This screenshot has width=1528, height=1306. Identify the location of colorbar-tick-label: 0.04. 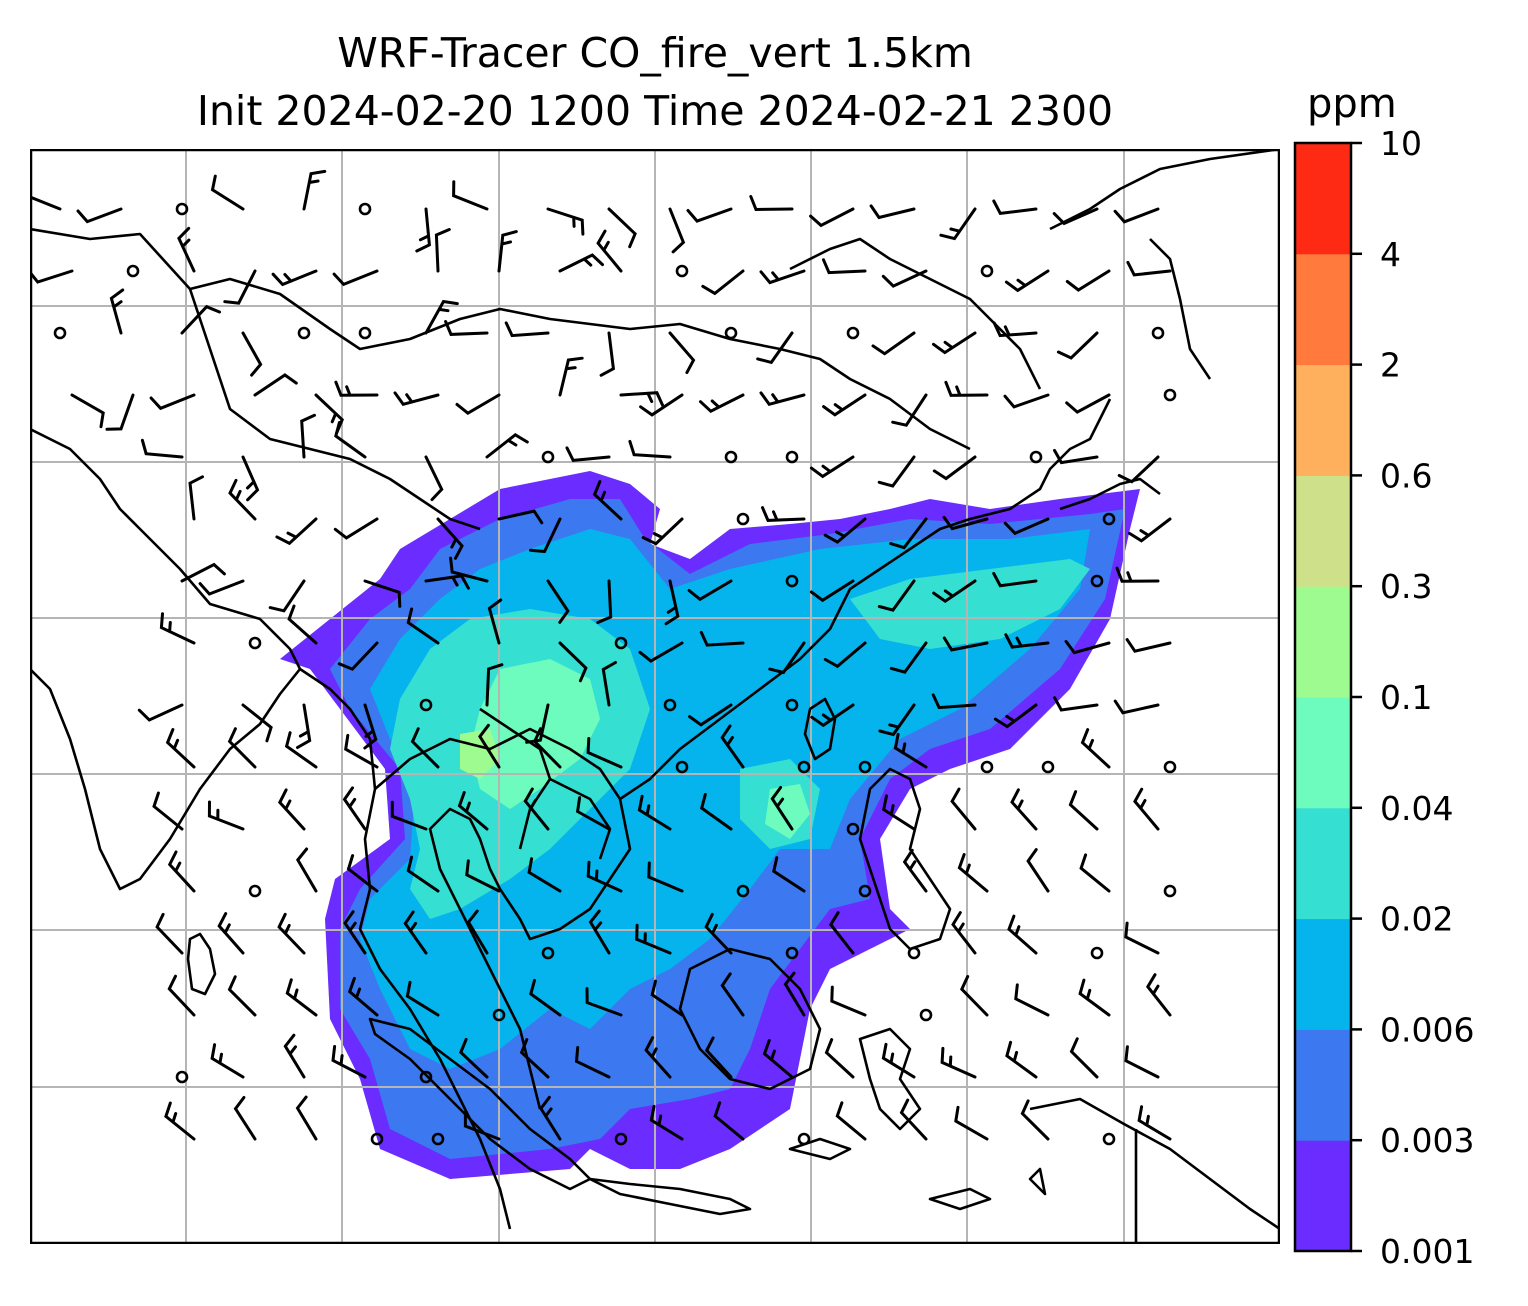
(1416, 808).